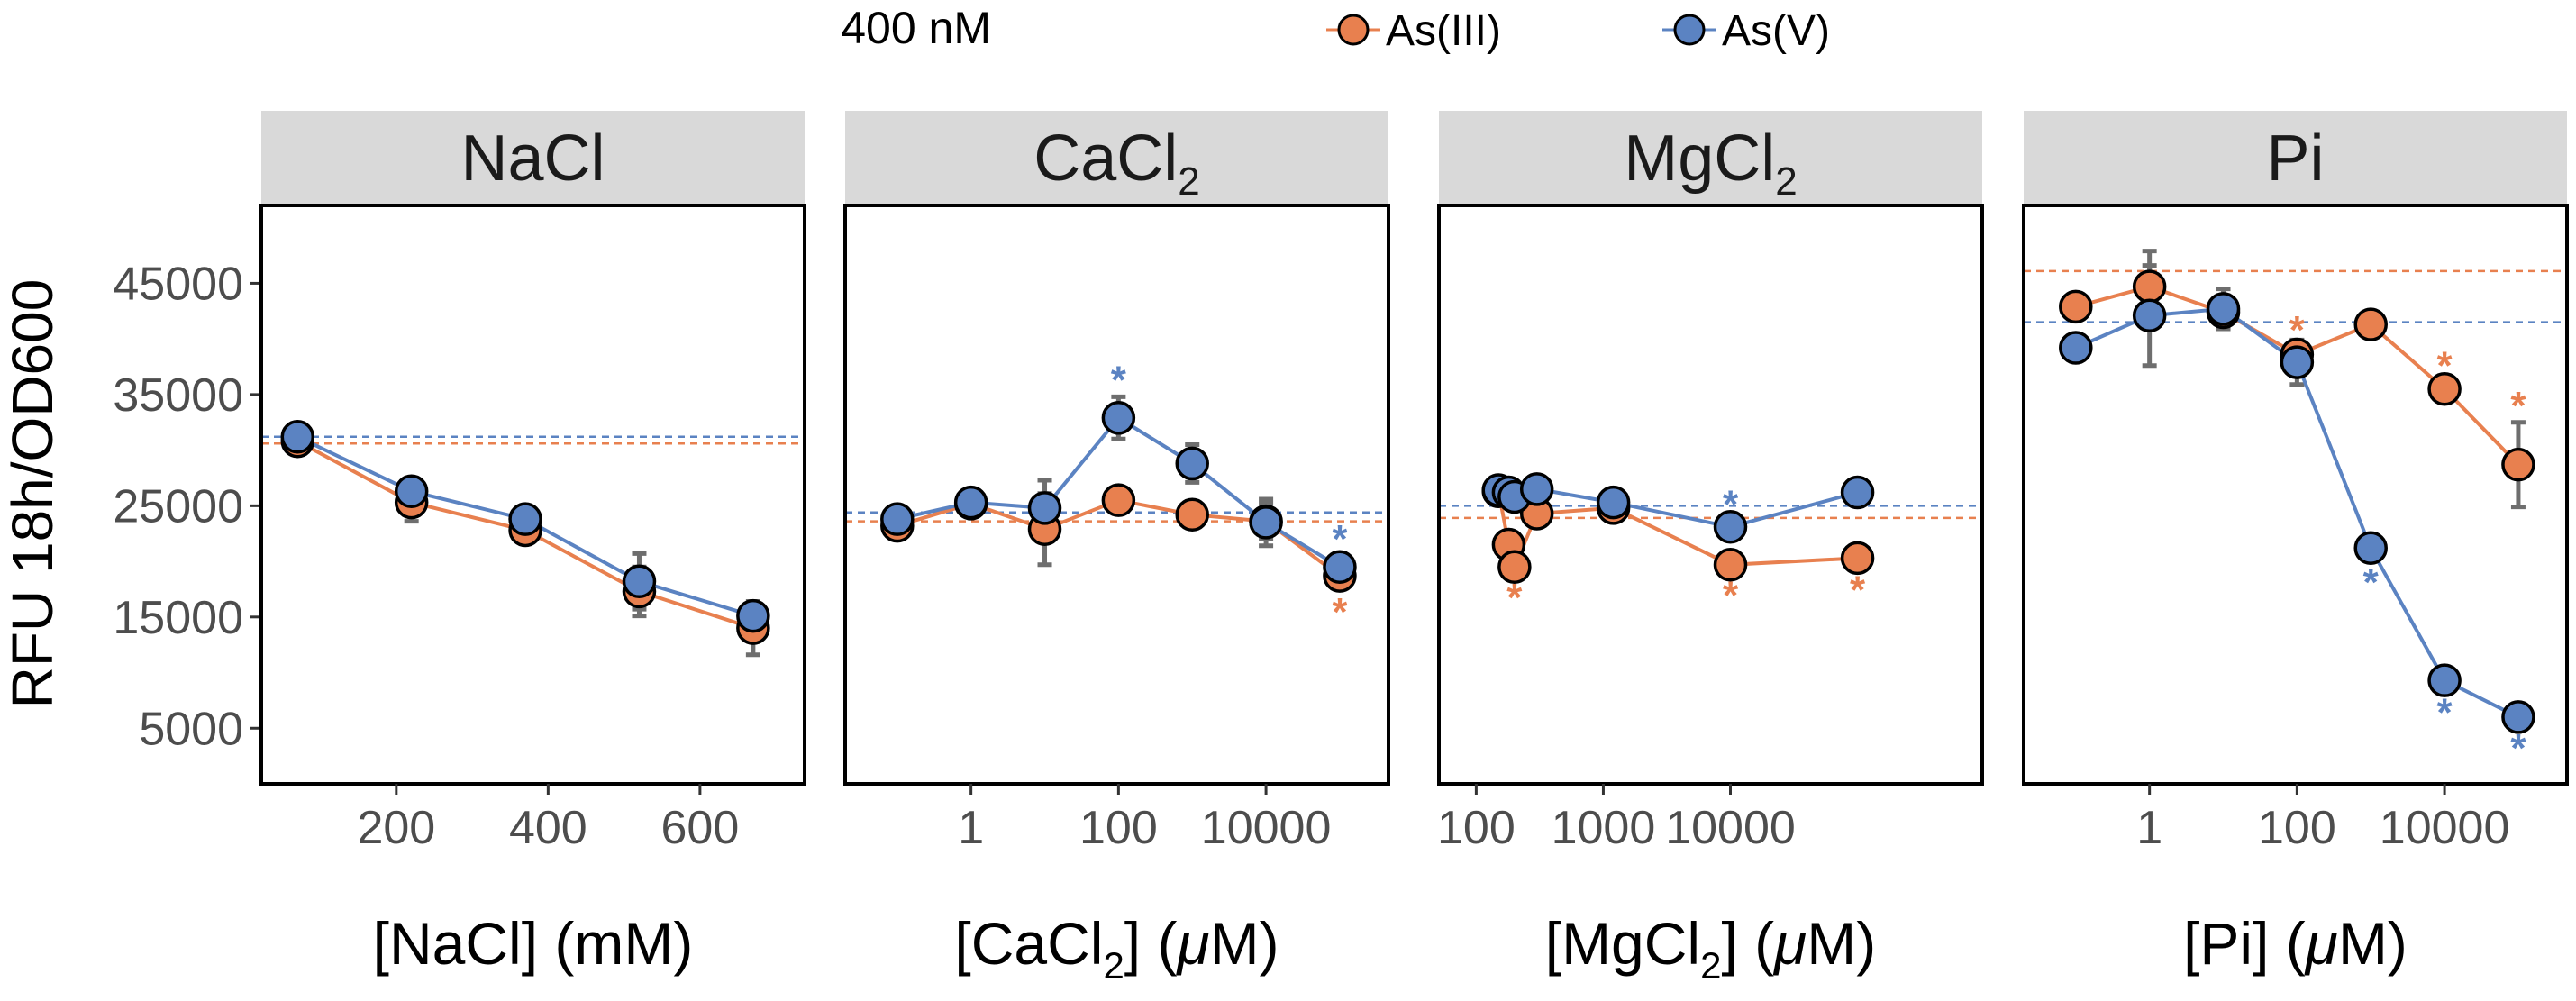  What do you see at coordinates (178, 396) in the screenshot?
I see `y-tick-label: 35000` at bounding box center [178, 396].